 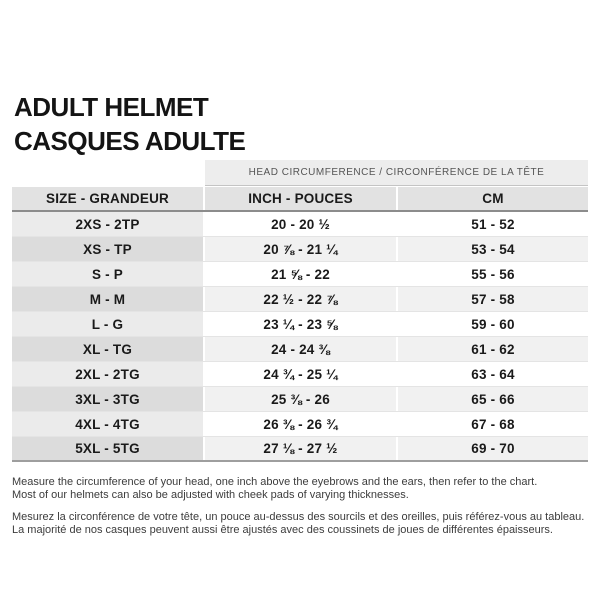 What do you see at coordinates (493, 424) in the screenshot?
I see `cm-cell: 67 - 68` at bounding box center [493, 424].